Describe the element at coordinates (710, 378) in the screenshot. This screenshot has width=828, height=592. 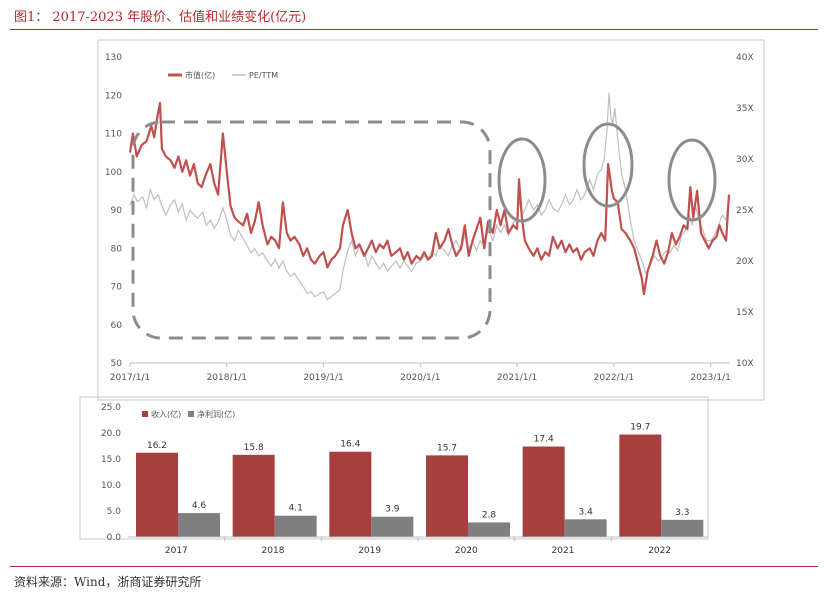
I see `x-tick-label: 2023/1/1` at that location.